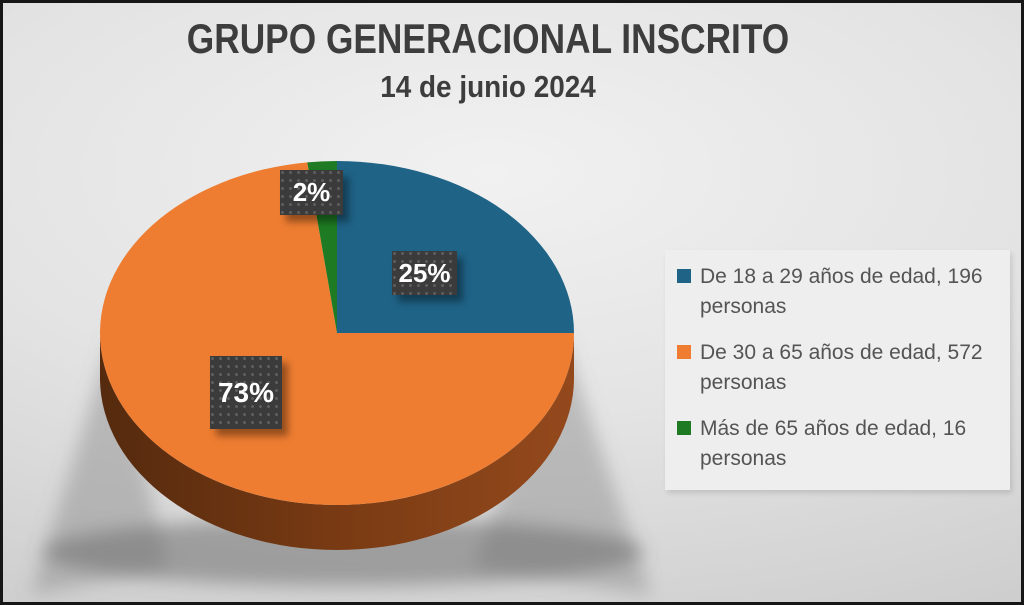  I want to click on data-label-2pct: 2%, so click(311, 192).